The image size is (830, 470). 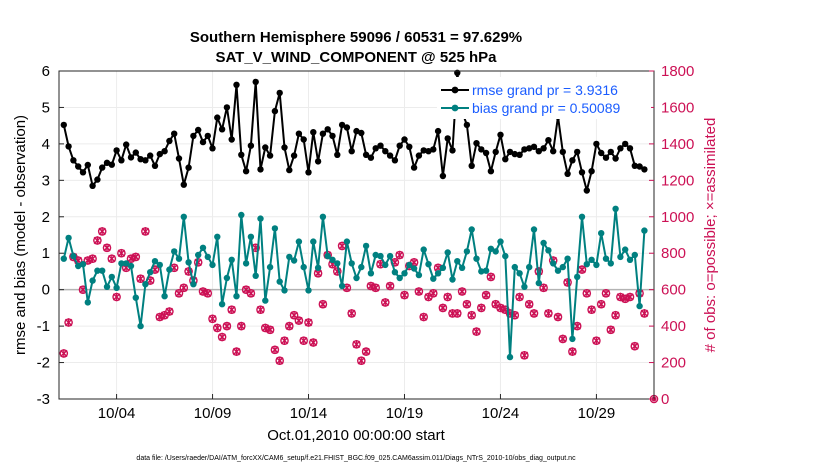 I want to click on left-tick-label: 3, so click(x=46, y=180).